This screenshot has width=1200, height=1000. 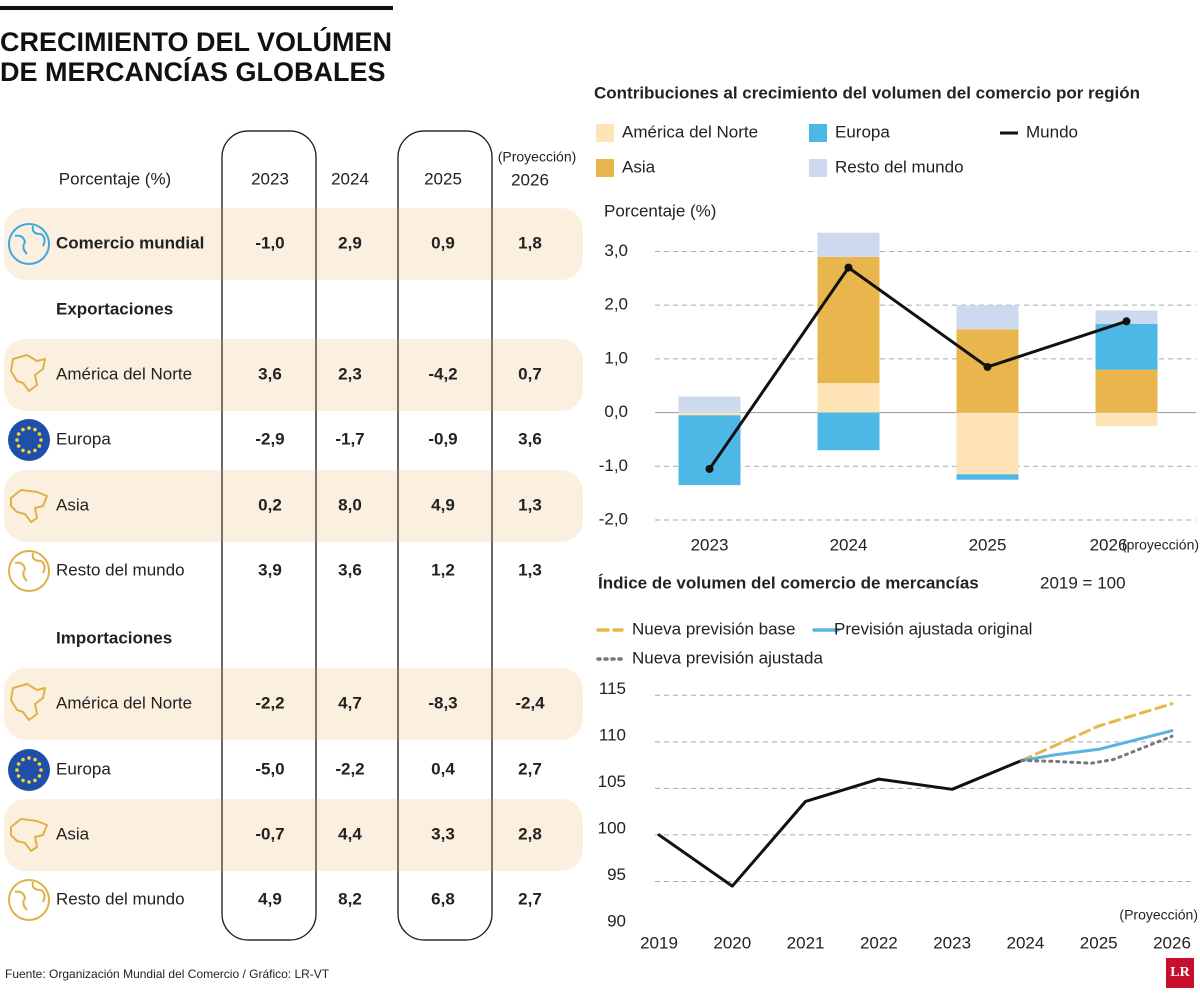 What do you see at coordinates (443, 242) in the screenshot?
I see `cell-value: 0,9` at bounding box center [443, 242].